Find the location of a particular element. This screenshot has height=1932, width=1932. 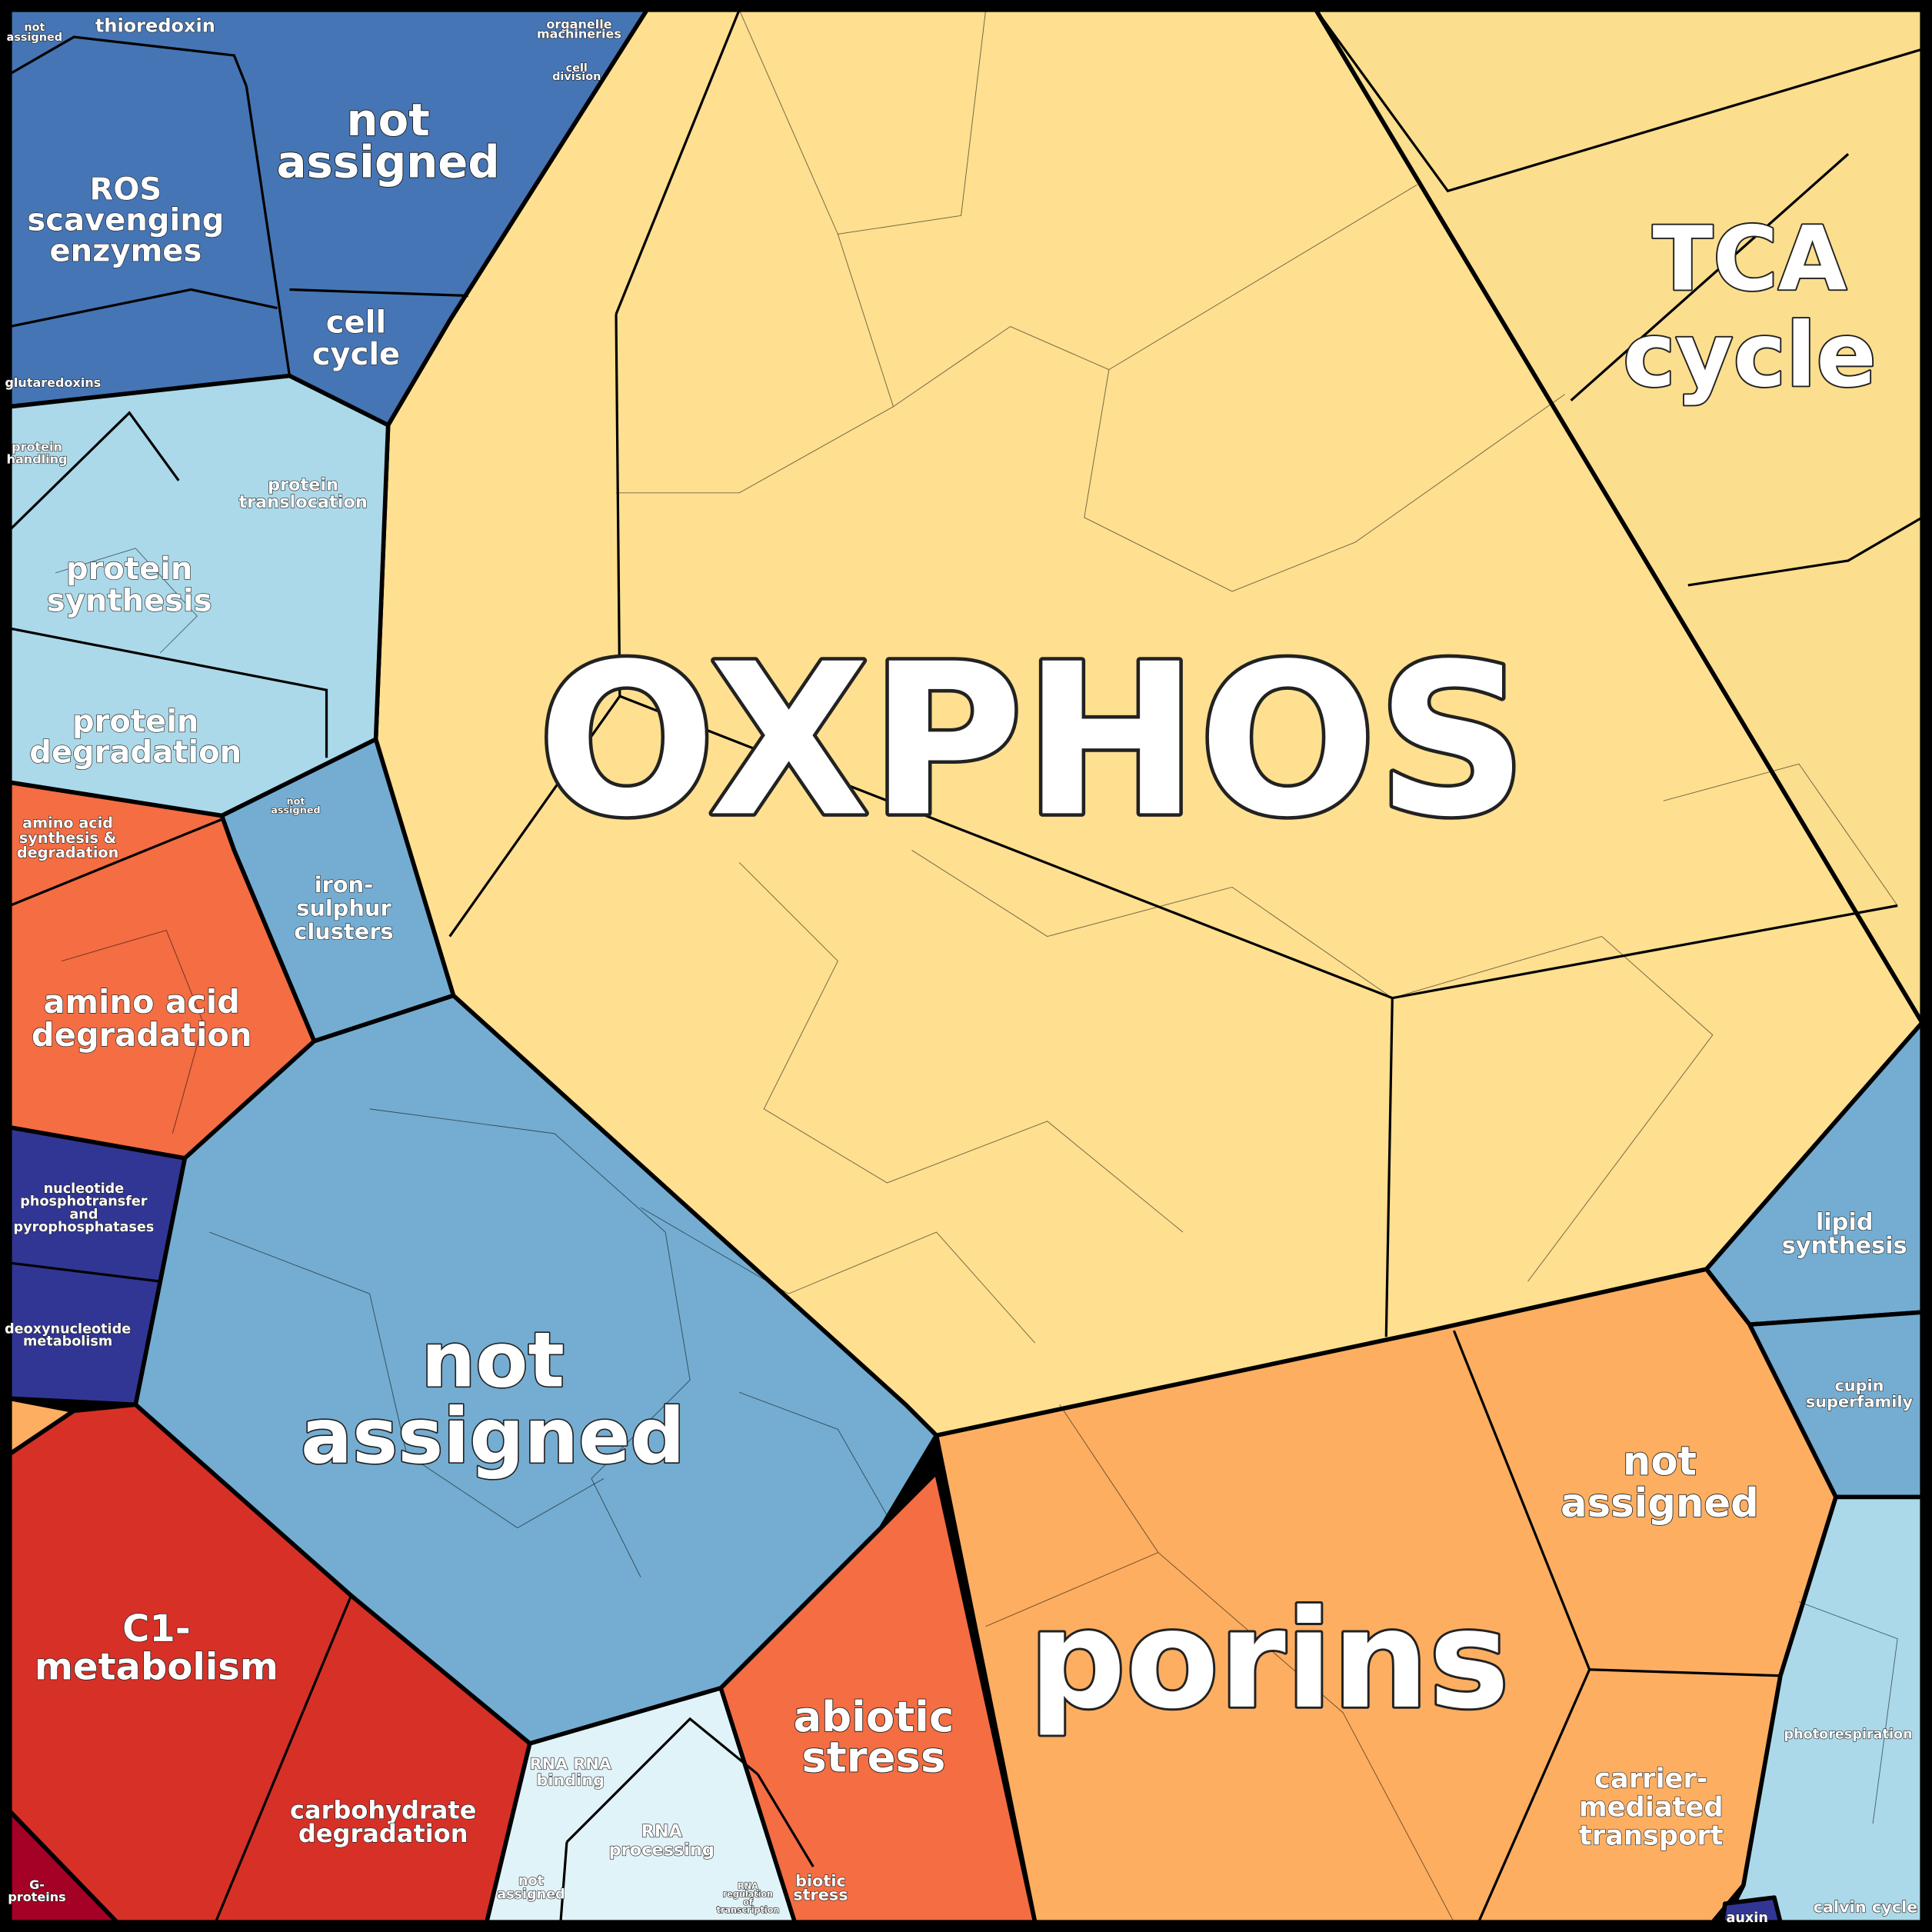

cell-label: nucleotide is located at coordinates (84, 1189).